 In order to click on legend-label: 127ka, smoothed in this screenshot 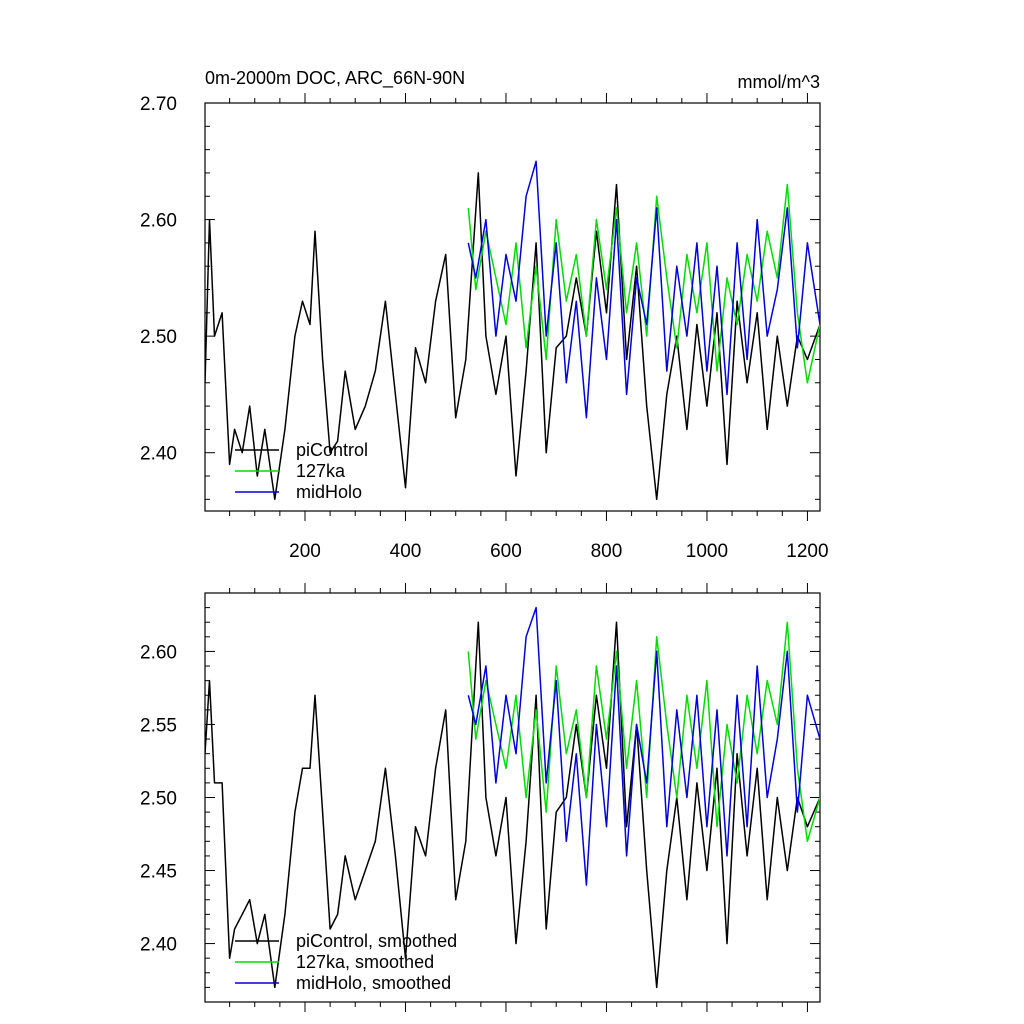, I will do `click(365, 962)`.